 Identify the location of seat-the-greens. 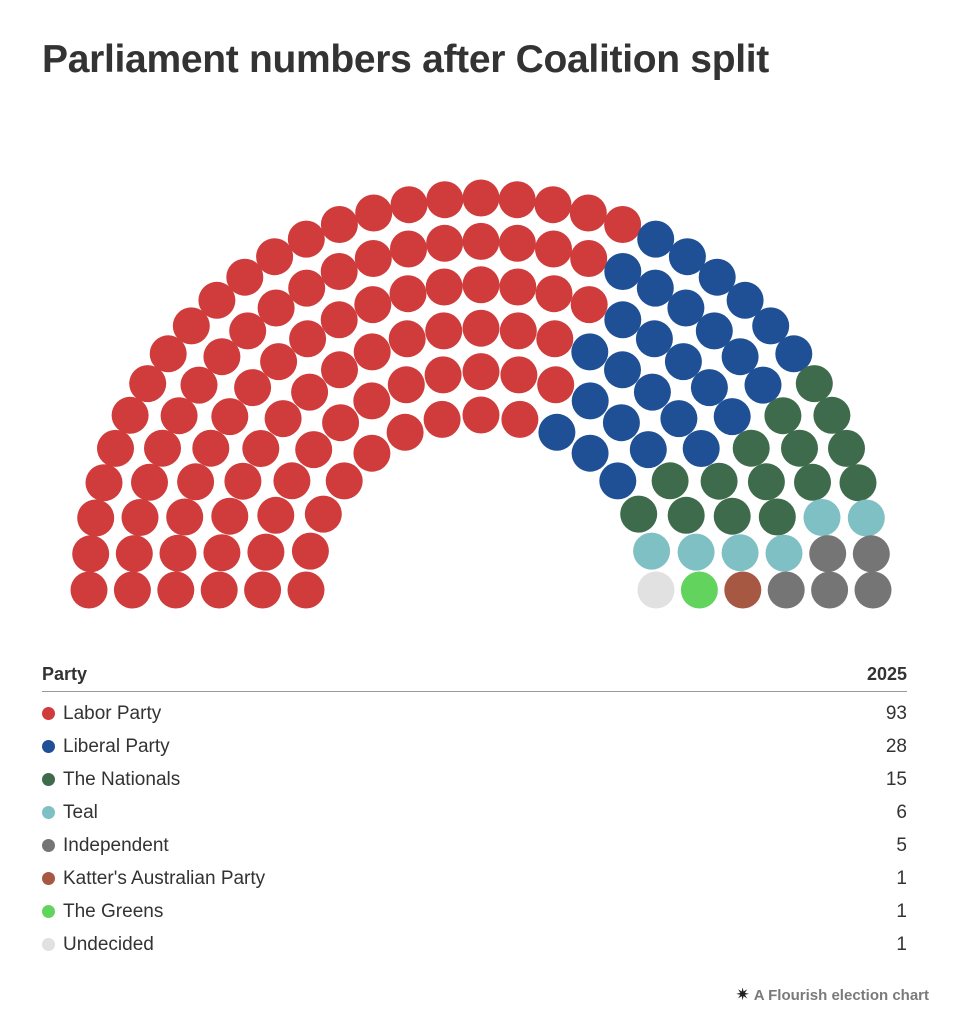
(699, 590).